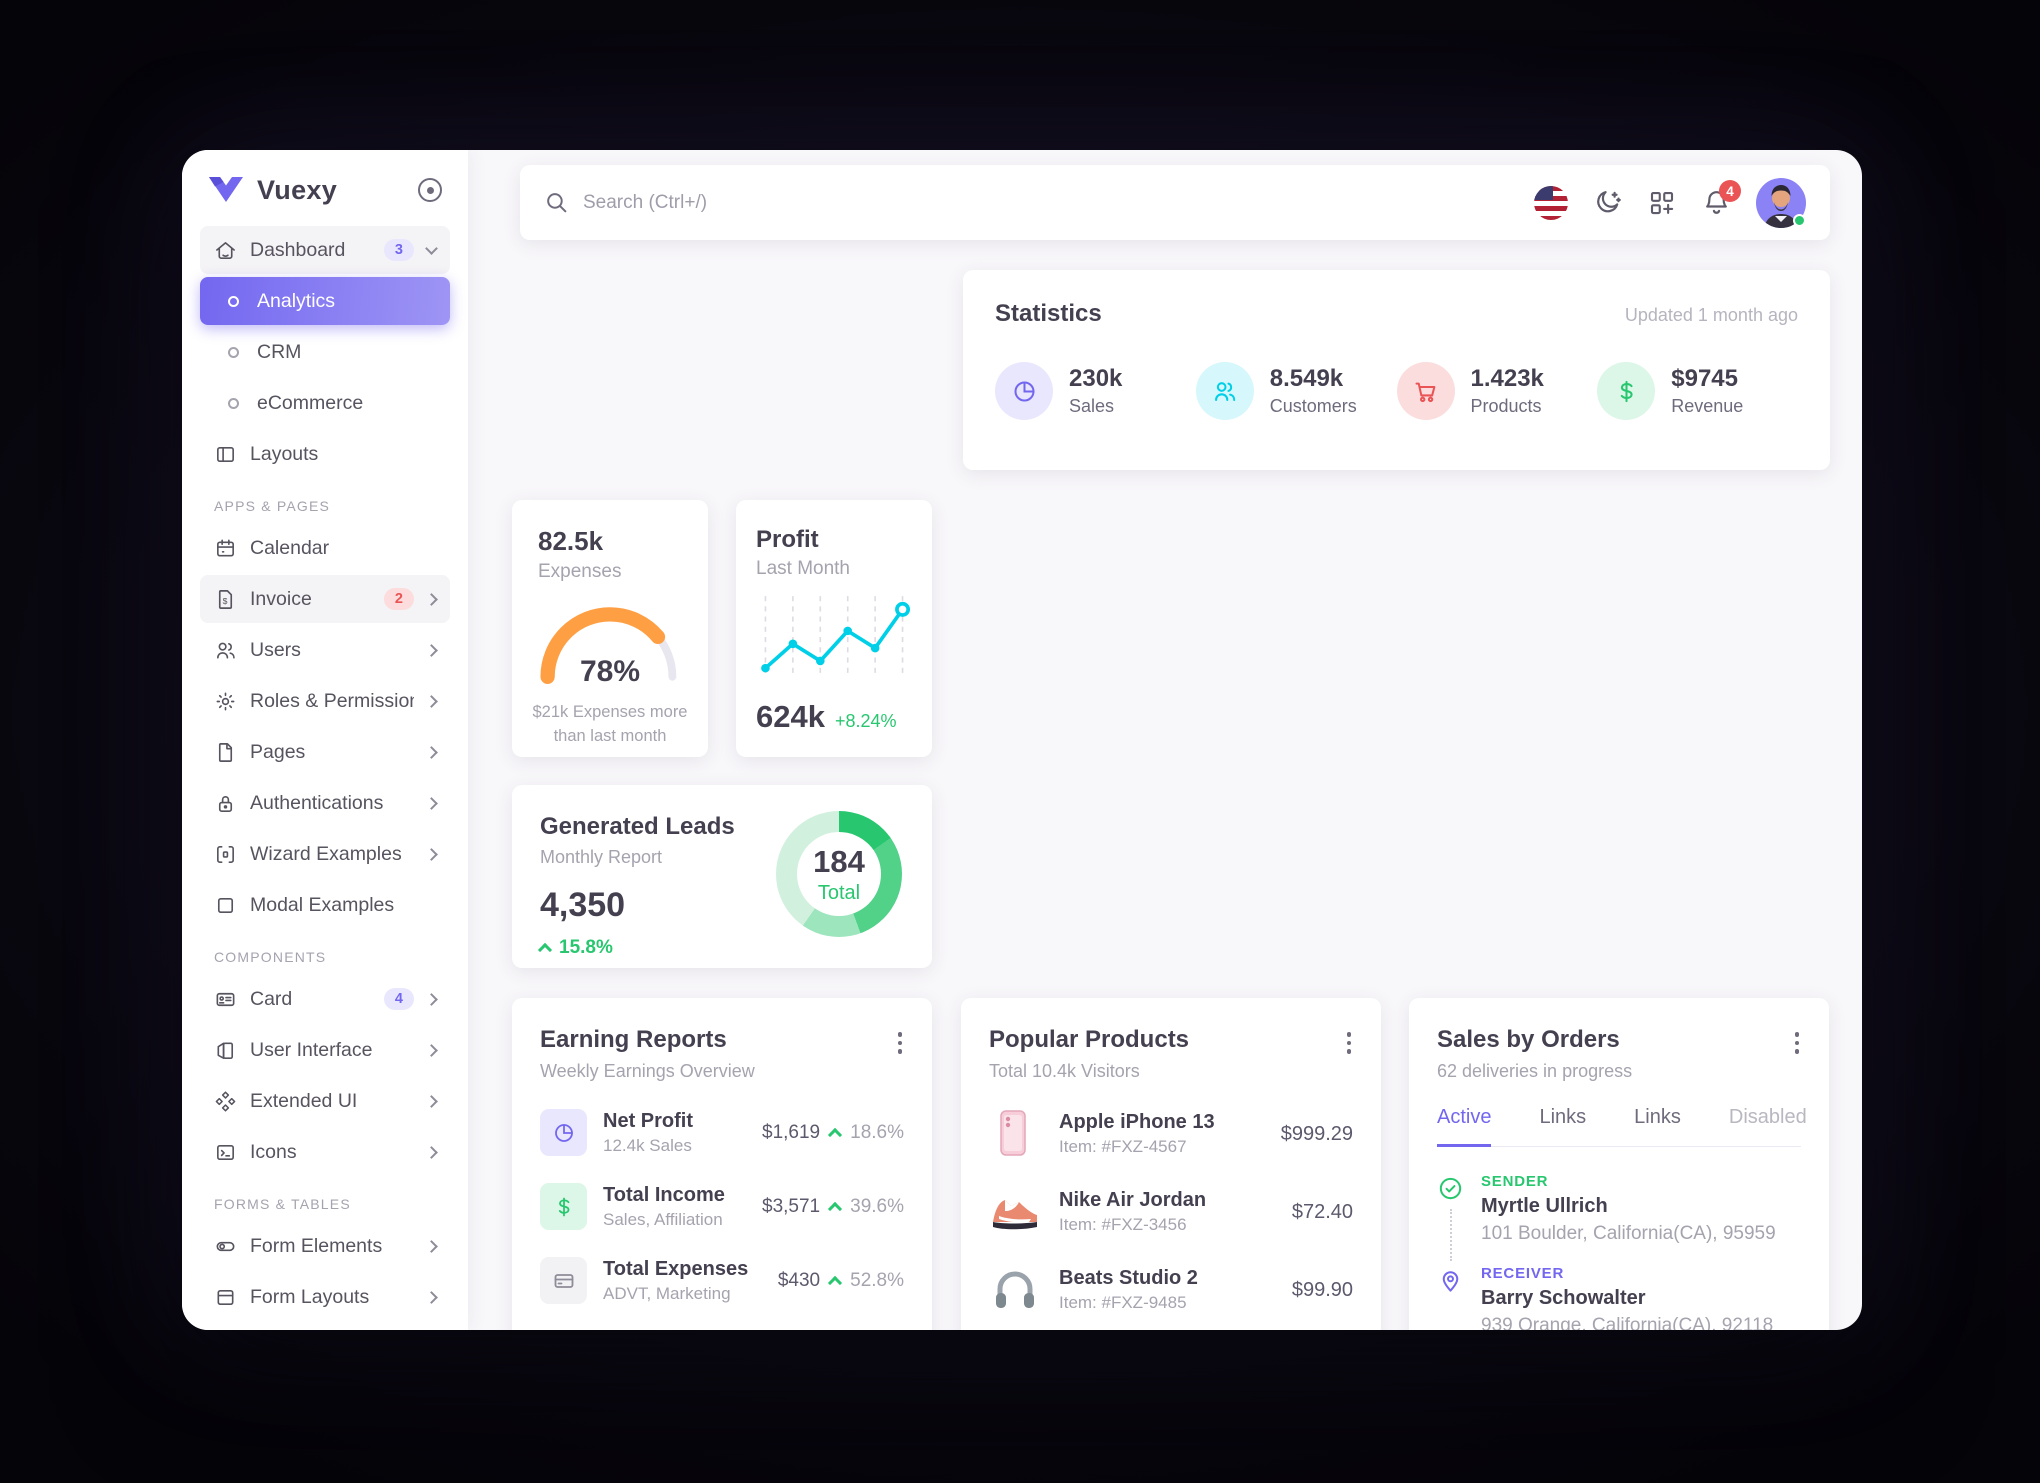  Describe the element at coordinates (1425, 391) in the screenshot. I see `cart-icon` at that location.